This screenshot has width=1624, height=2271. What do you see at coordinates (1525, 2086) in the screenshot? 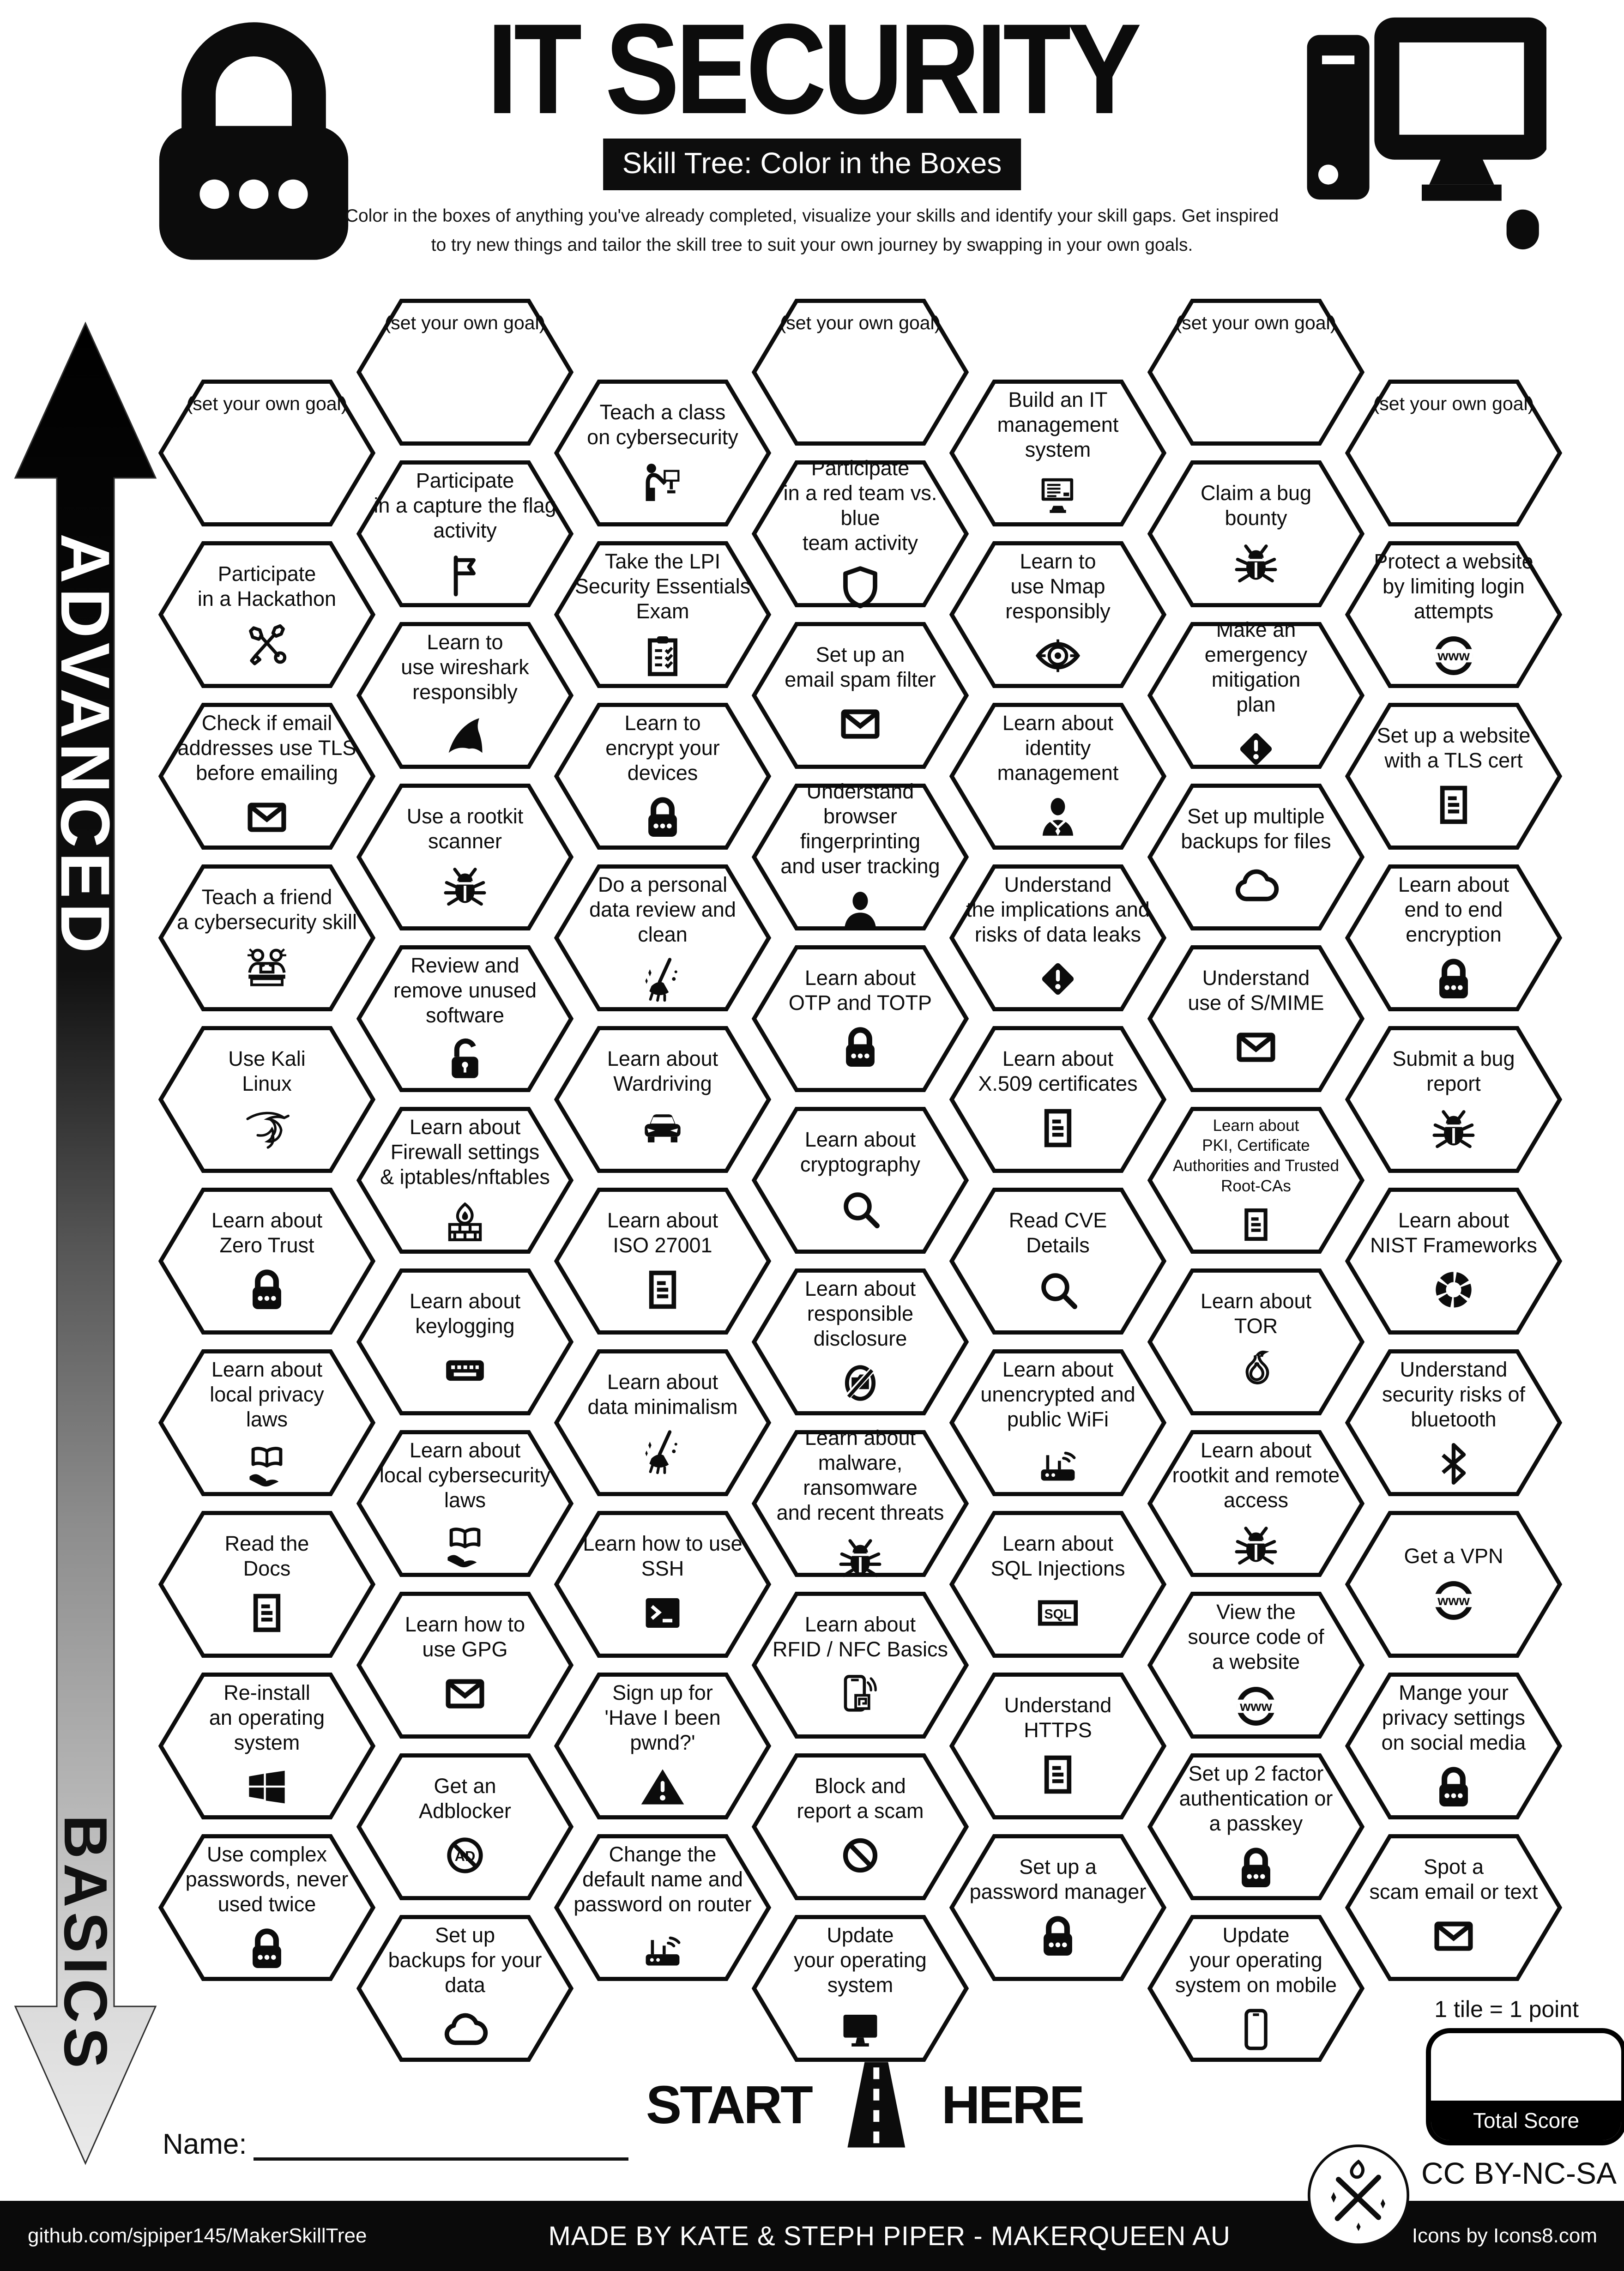
I see `total-score-box: Total Score` at bounding box center [1525, 2086].